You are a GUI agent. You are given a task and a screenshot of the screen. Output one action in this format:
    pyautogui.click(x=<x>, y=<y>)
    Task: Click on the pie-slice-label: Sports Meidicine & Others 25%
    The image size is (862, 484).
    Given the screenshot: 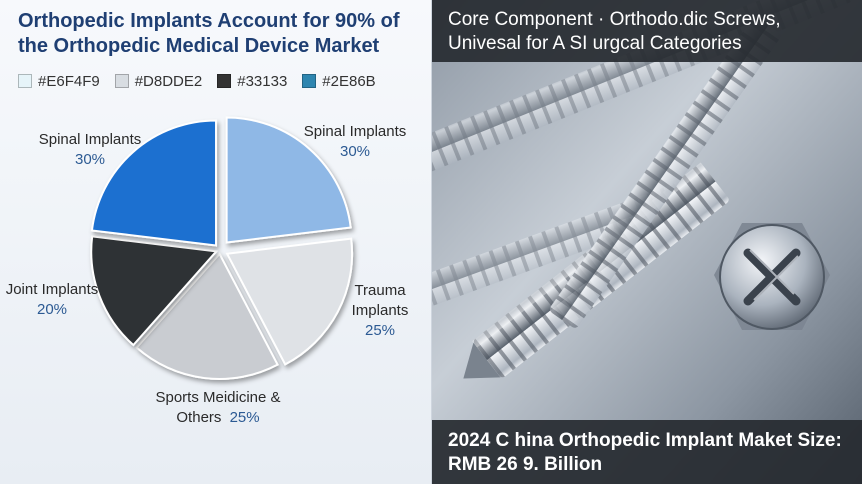 What is the action you would take?
    pyautogui.click(x=217, y=407)
    